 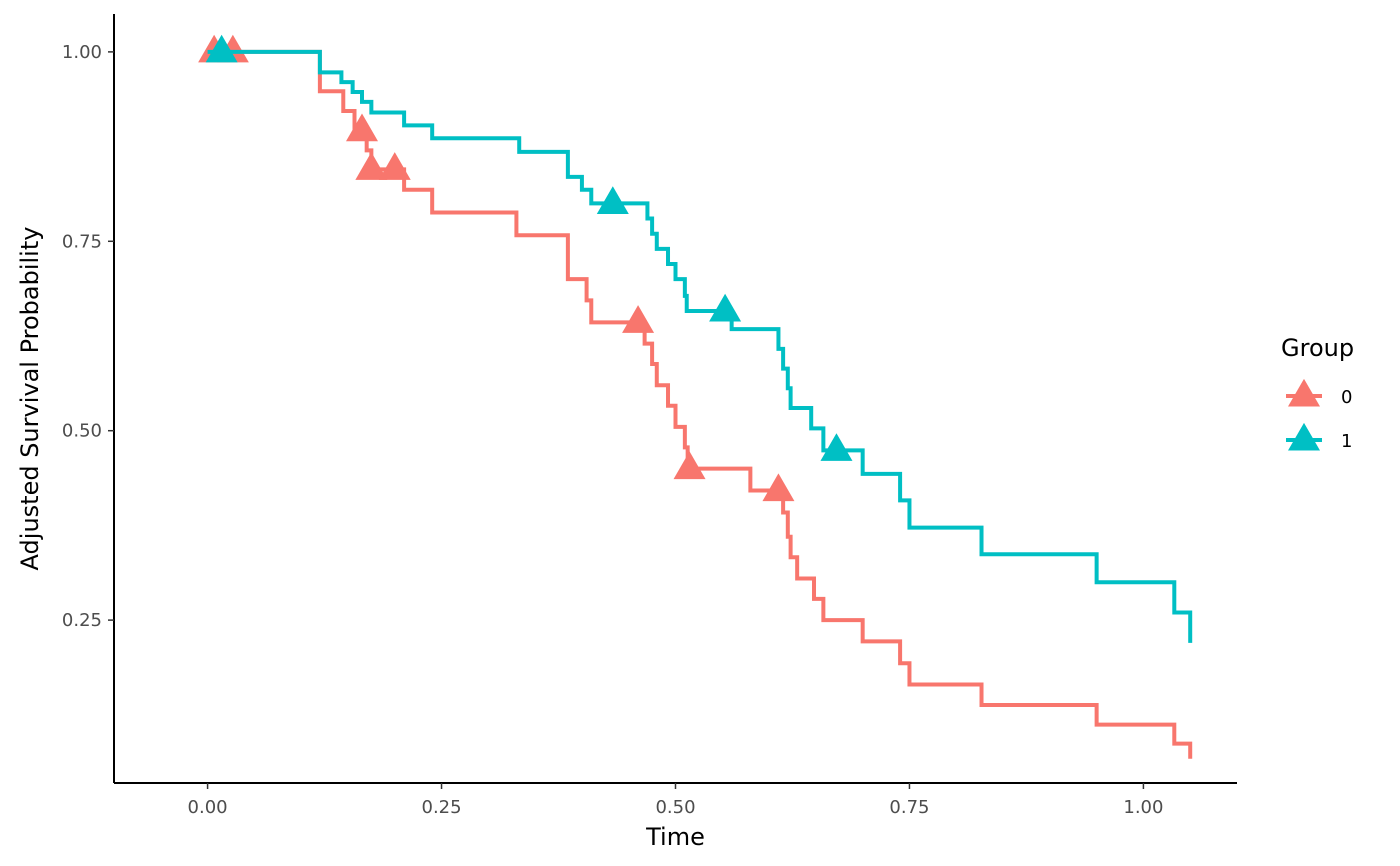 What do you see at coordinates (82, 620) in the screenshot?
I see `y-tick-label: 0.25` at bounding box center [82, 620].